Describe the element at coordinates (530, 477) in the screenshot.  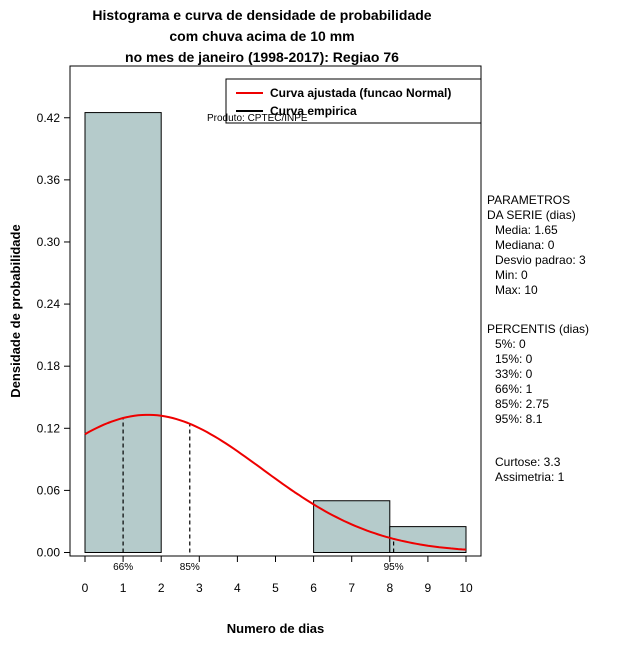
I see `skewness-line: Assimetria: 1` at that location.